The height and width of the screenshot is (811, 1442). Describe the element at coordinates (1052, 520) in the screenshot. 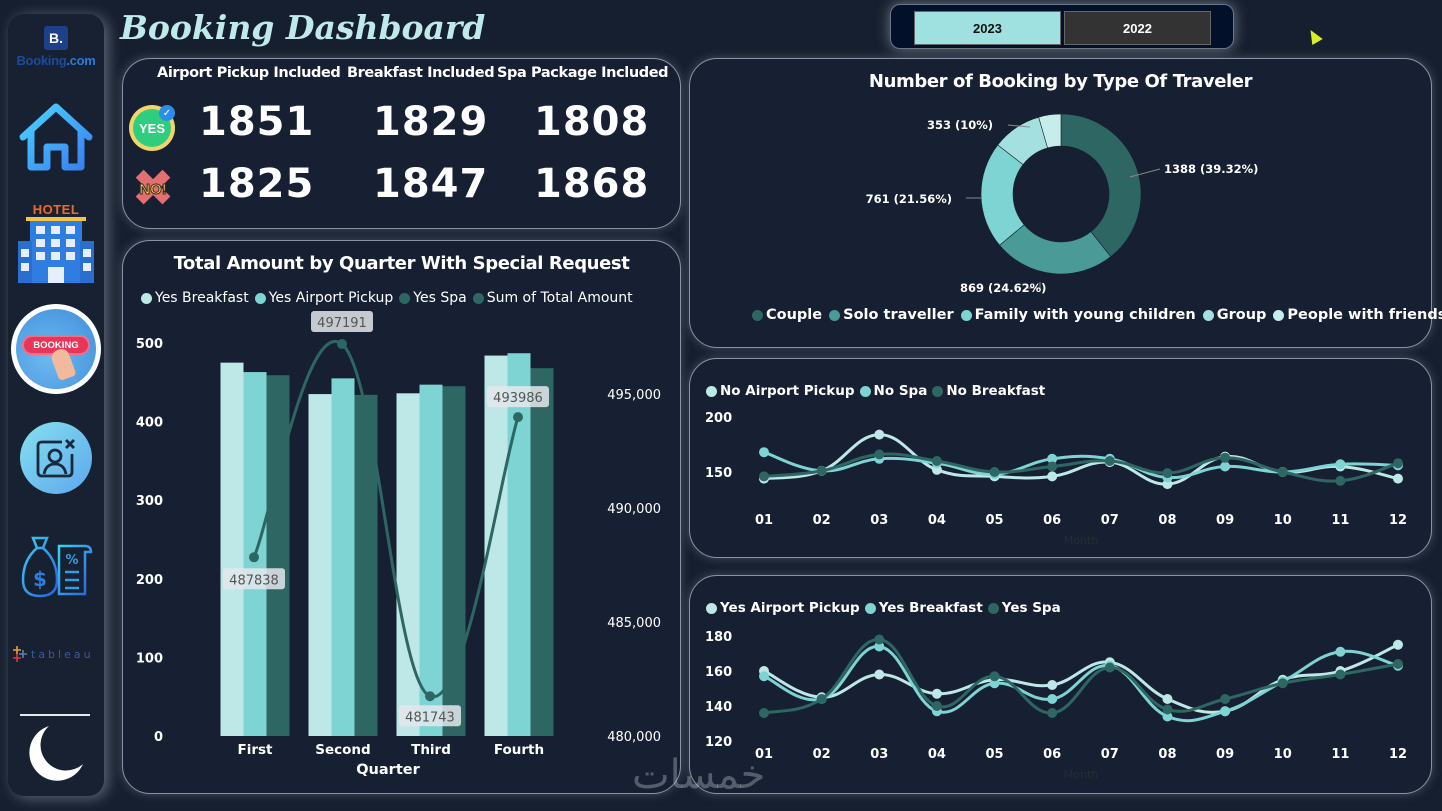

I see `x-axis-tick-label: 06` at that location.